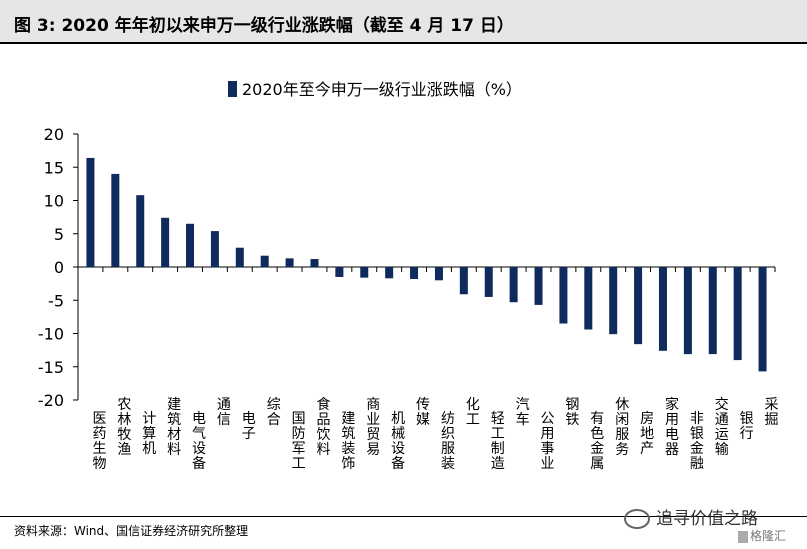 This screenshot has width=807, height=549. Describe the element at coordinates (403, 516) in the screenshot. I see `footer-divider` at that location.